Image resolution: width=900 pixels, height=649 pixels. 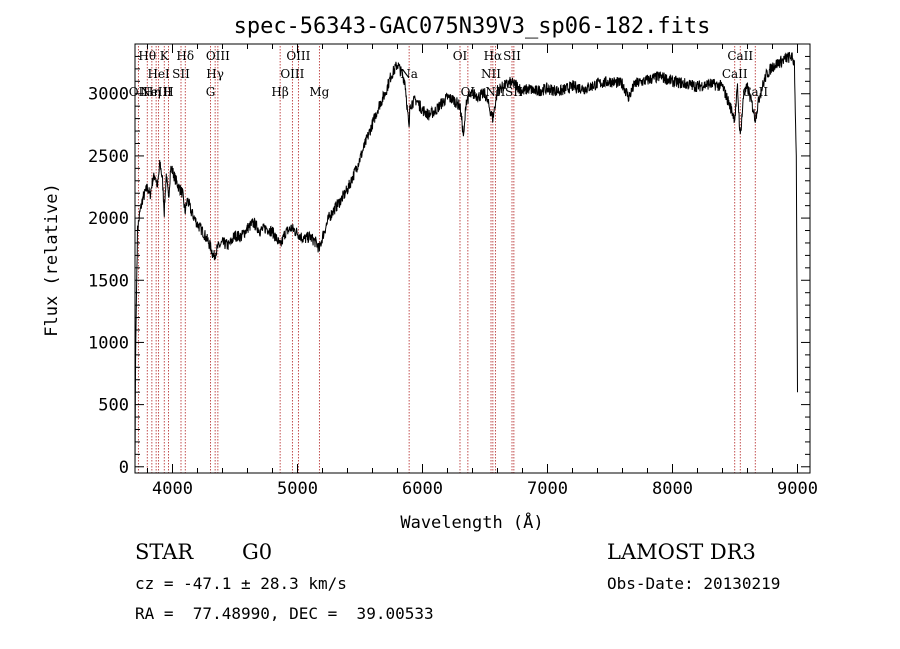 I want to click on velocity-readout: cz = -47.1 ± 28.3 km/s, so click(x=241, y=583).